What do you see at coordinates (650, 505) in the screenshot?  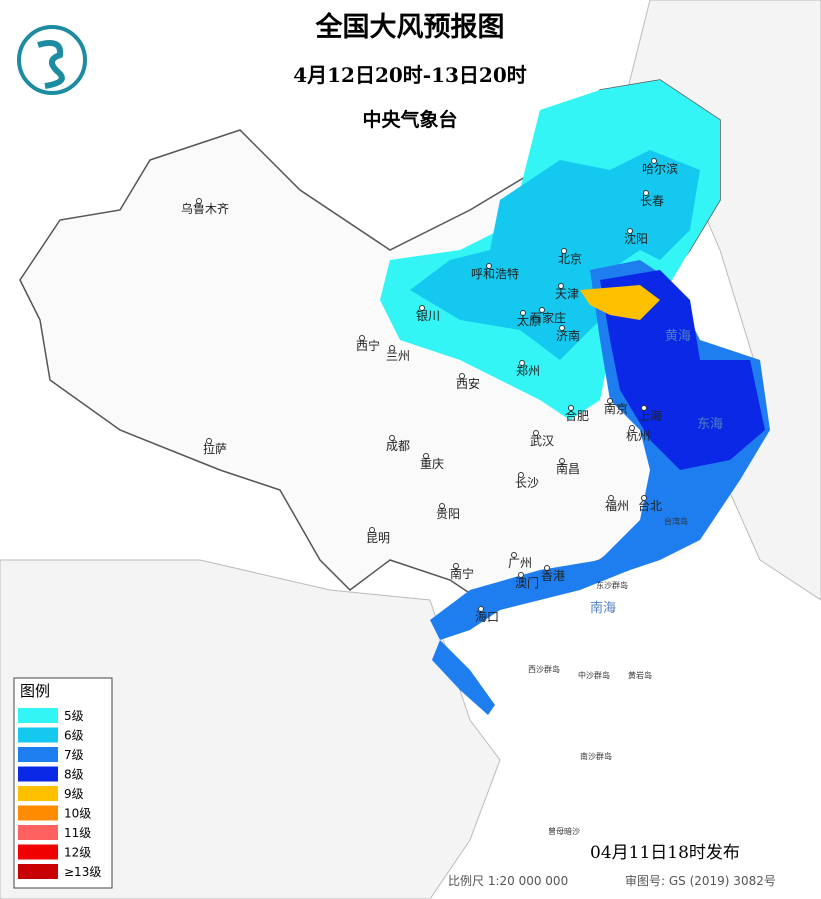 I see `city-label: 台北` at bounding box center [650, 505].